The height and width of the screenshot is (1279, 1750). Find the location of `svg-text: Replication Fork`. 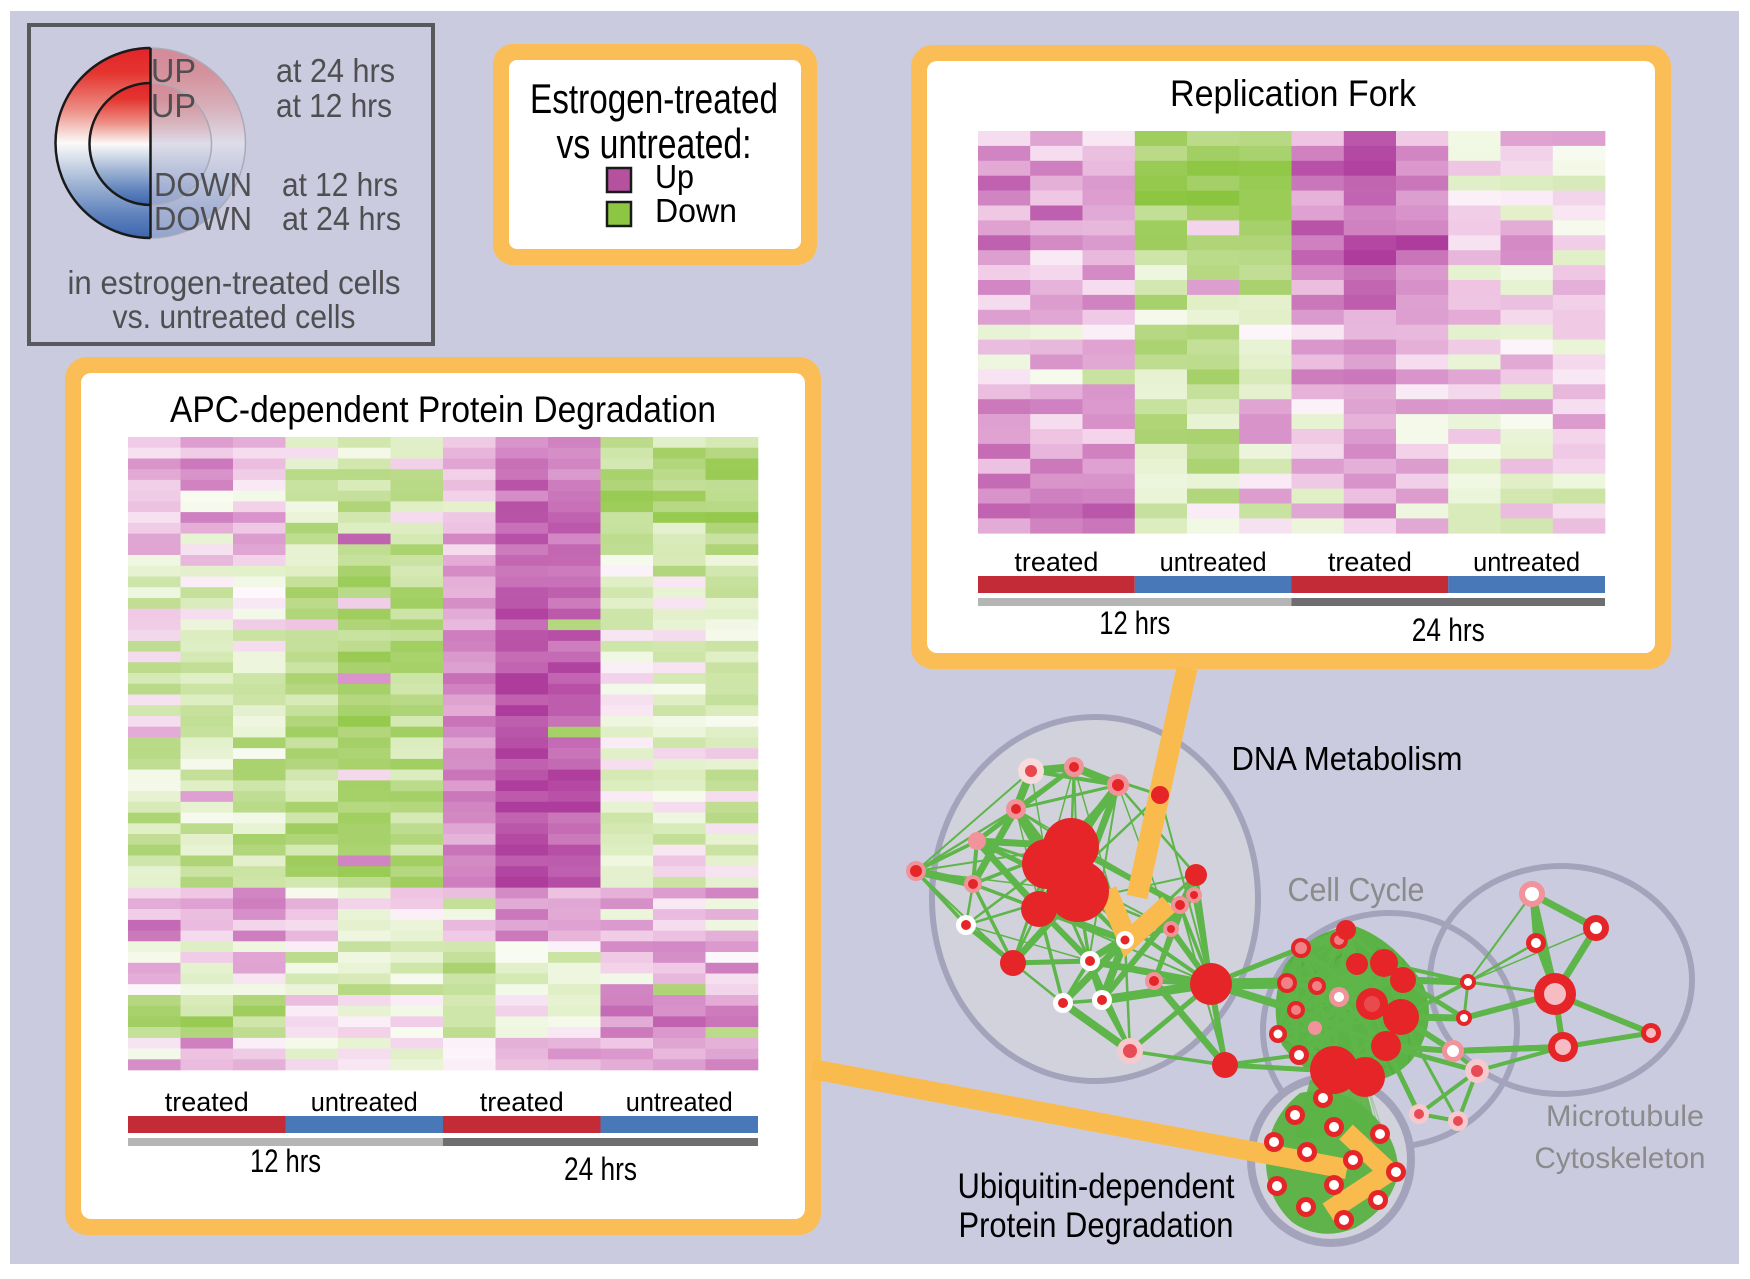

svg-text: Replication Fork is located at coordinates (1293, 93).